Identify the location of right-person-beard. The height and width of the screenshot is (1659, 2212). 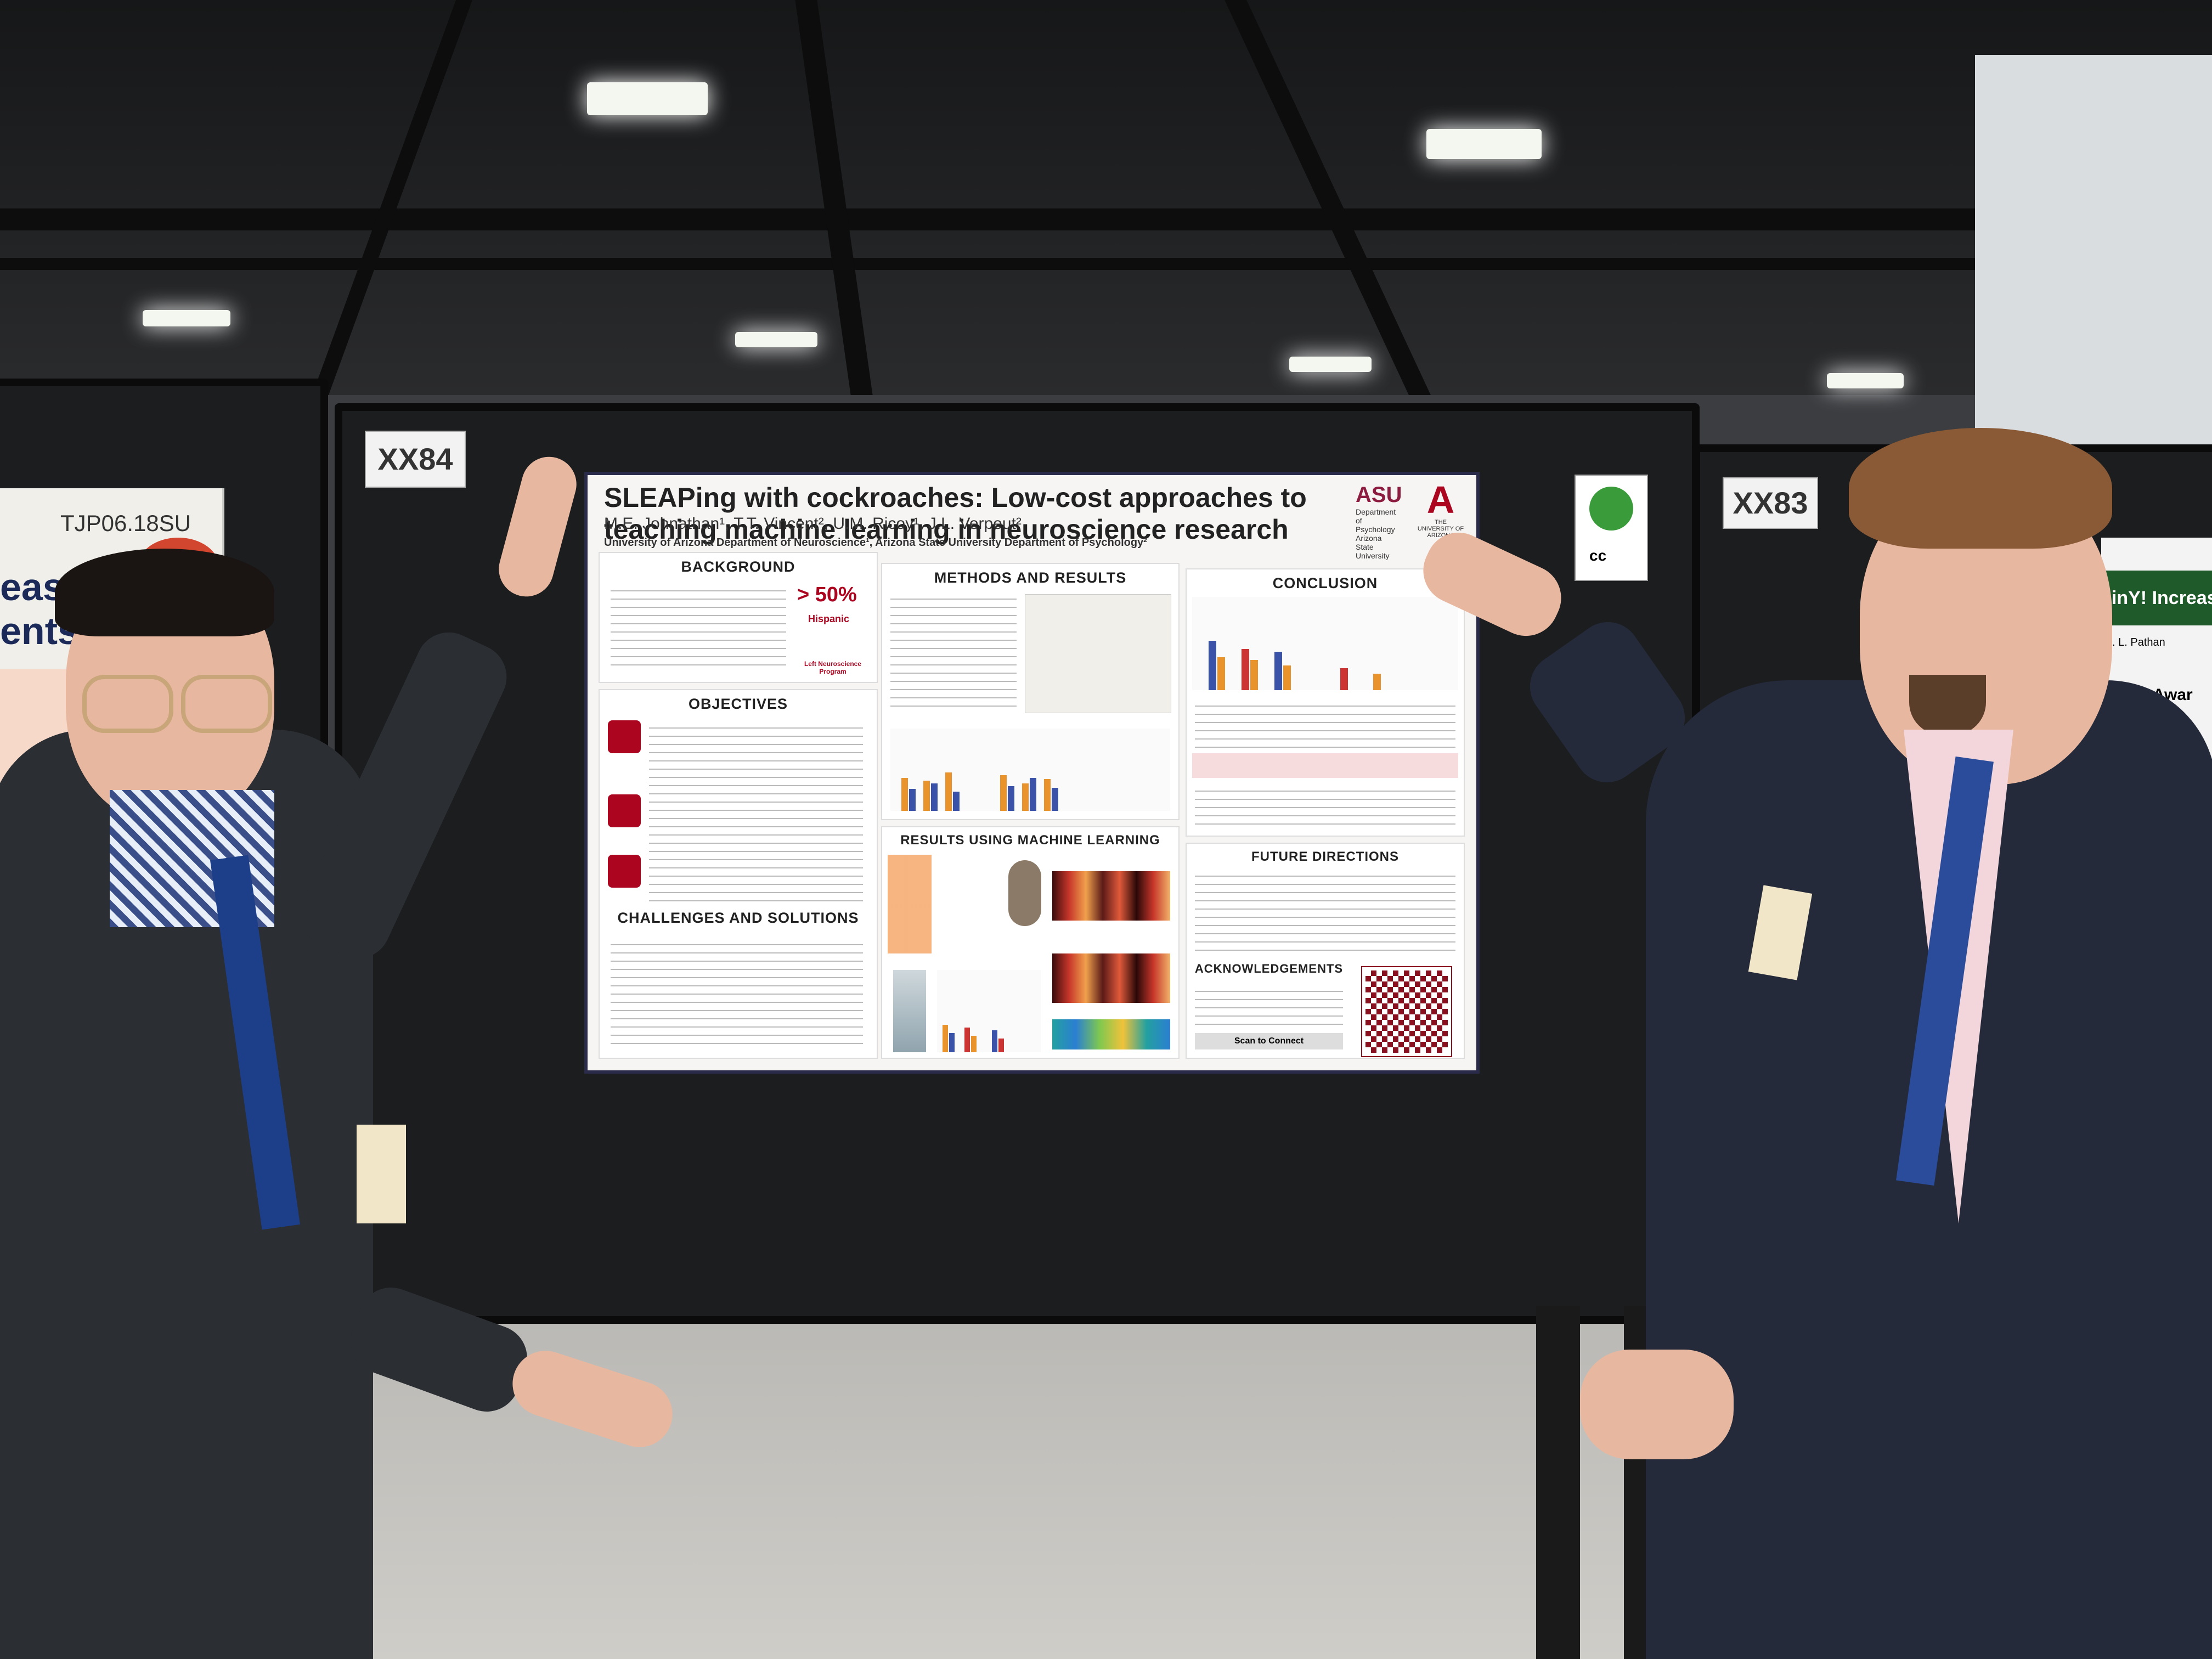
(1947, 705).